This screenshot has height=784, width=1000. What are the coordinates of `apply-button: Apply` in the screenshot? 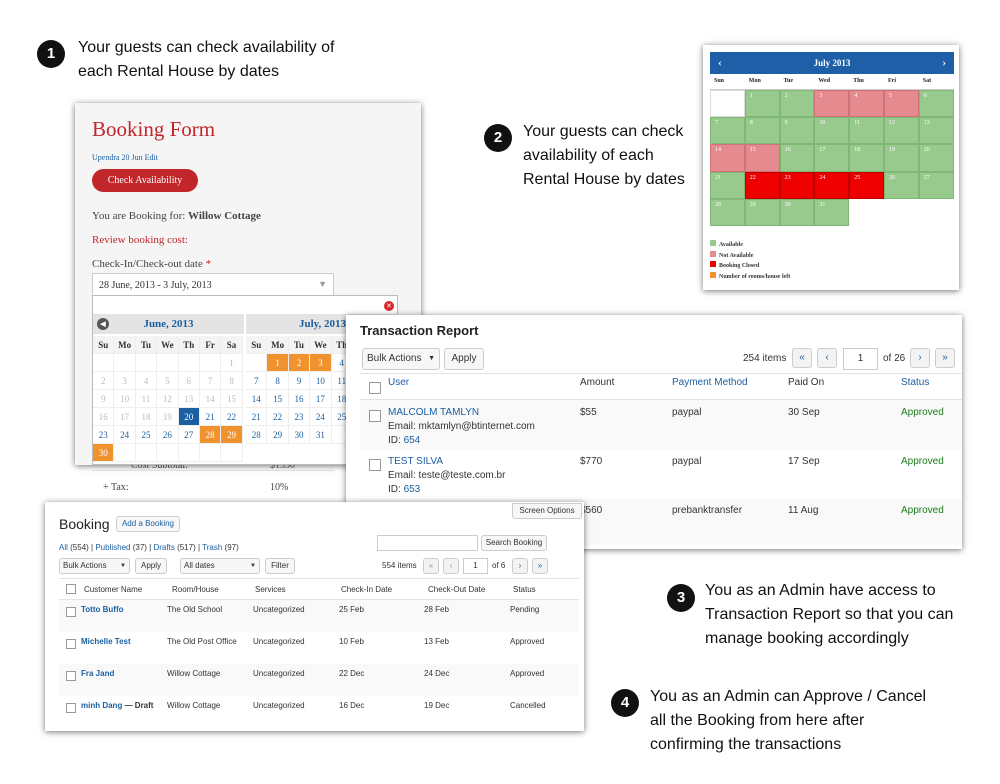 It's located at (464, 359).